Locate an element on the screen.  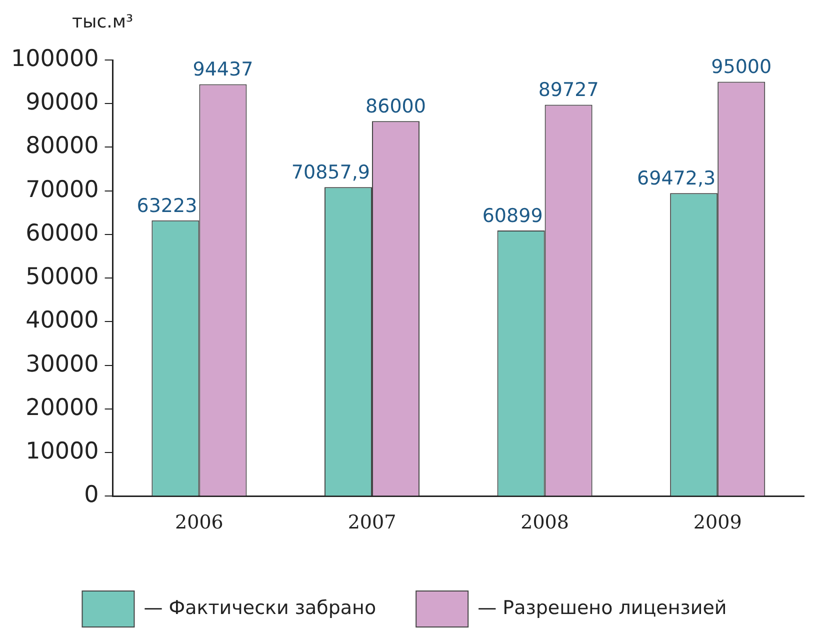
data-label: 89727 is located at coordinates (568, 90).